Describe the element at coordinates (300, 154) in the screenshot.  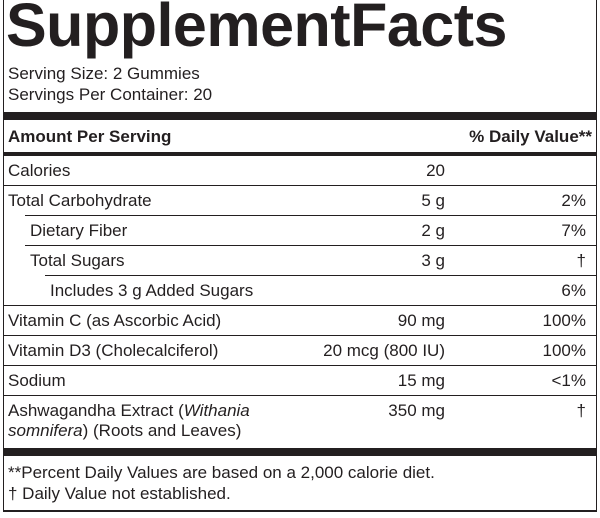
I see `header-rule` at that location.